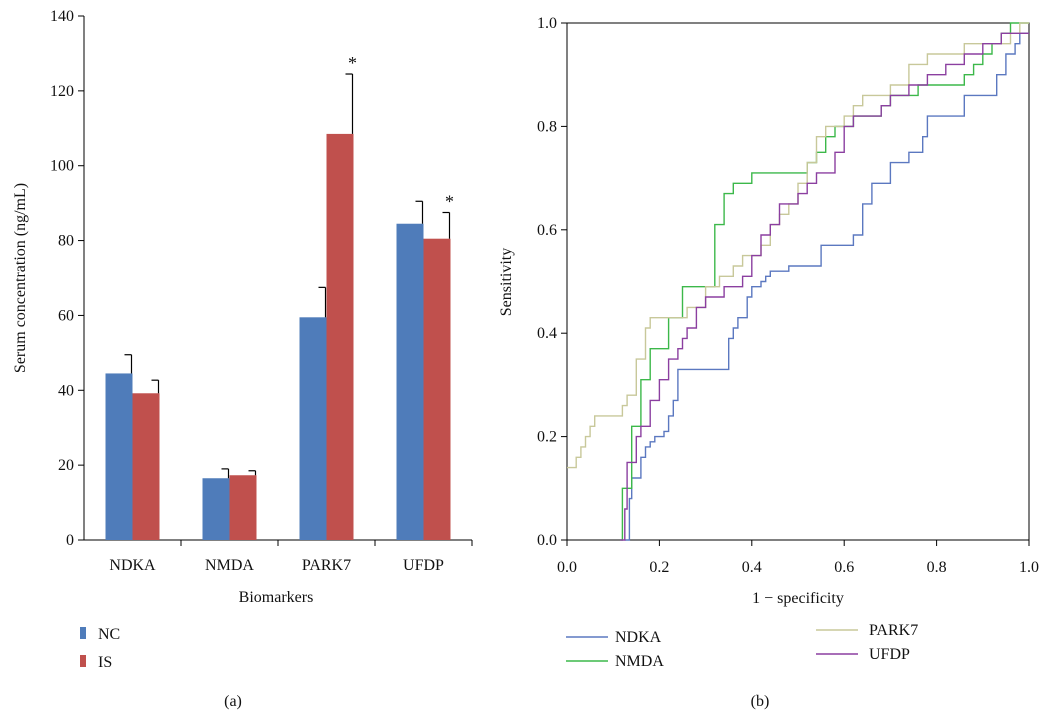 The width and height of the screenshot is (1045, 712). I want to click on legend-ufdp-label: UFDP, so click(889, 654).